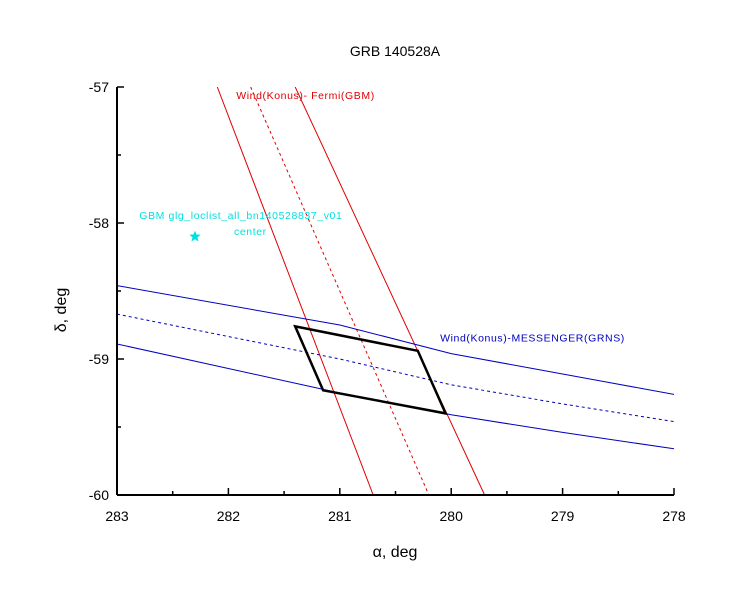  Describe the element at coordinates (99, 223) in the screenshot. I see `y-tick-label-1: -58` at that location.